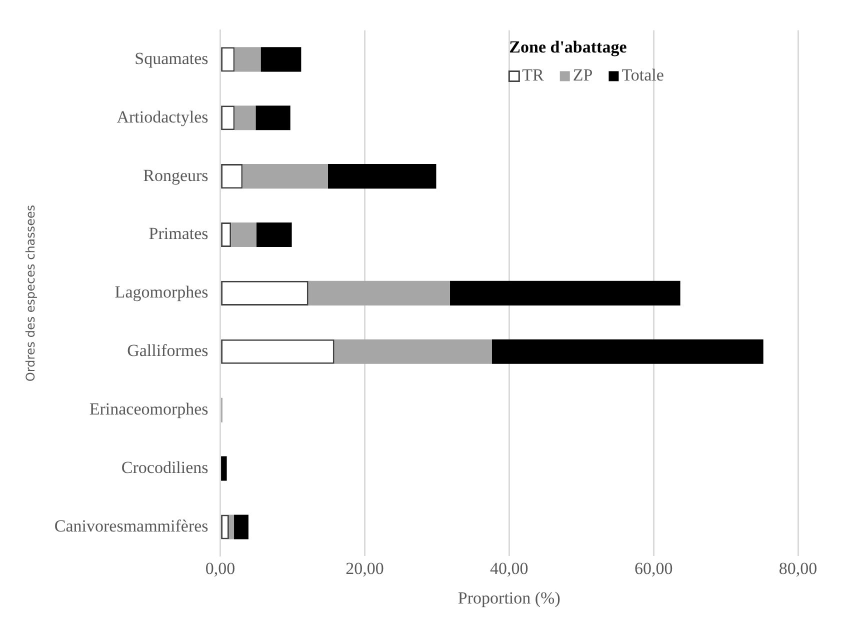 This screenshot has height=625, width=866. I want to click on x-tick-label: 60,00, so click(653, 568).